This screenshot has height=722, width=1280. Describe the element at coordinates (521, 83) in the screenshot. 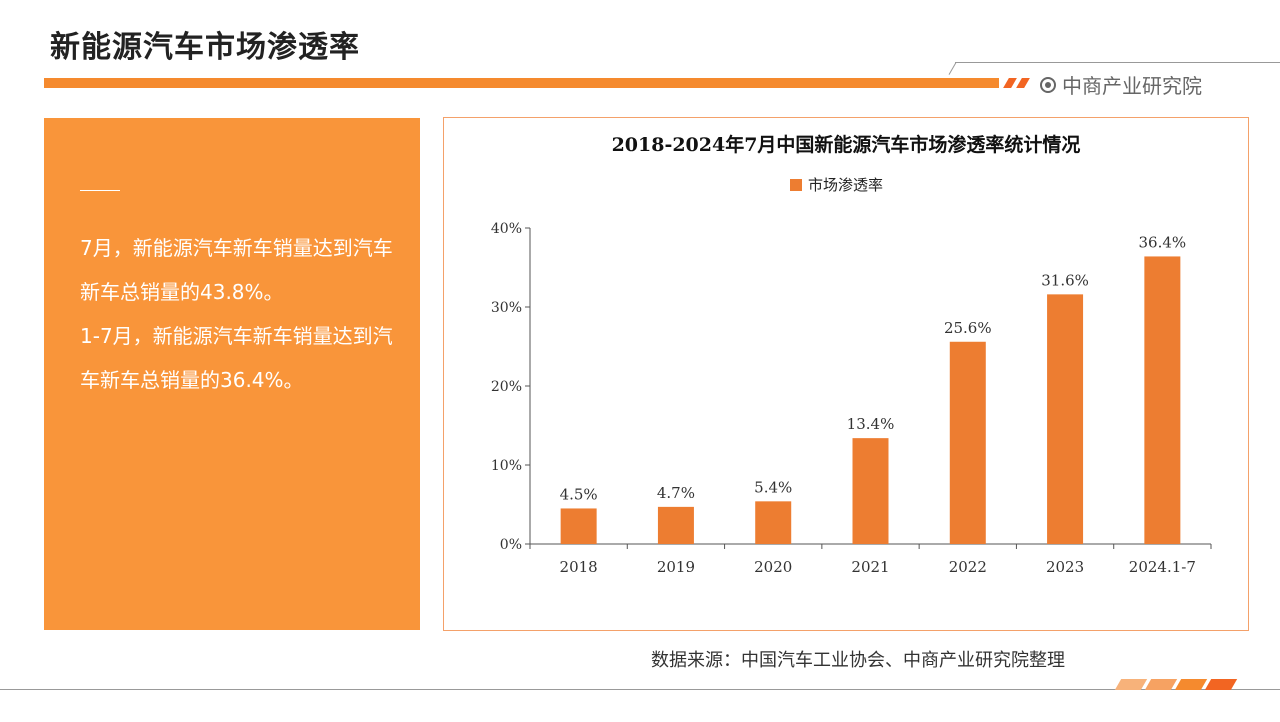

I see `header-accent-bar` at that location.